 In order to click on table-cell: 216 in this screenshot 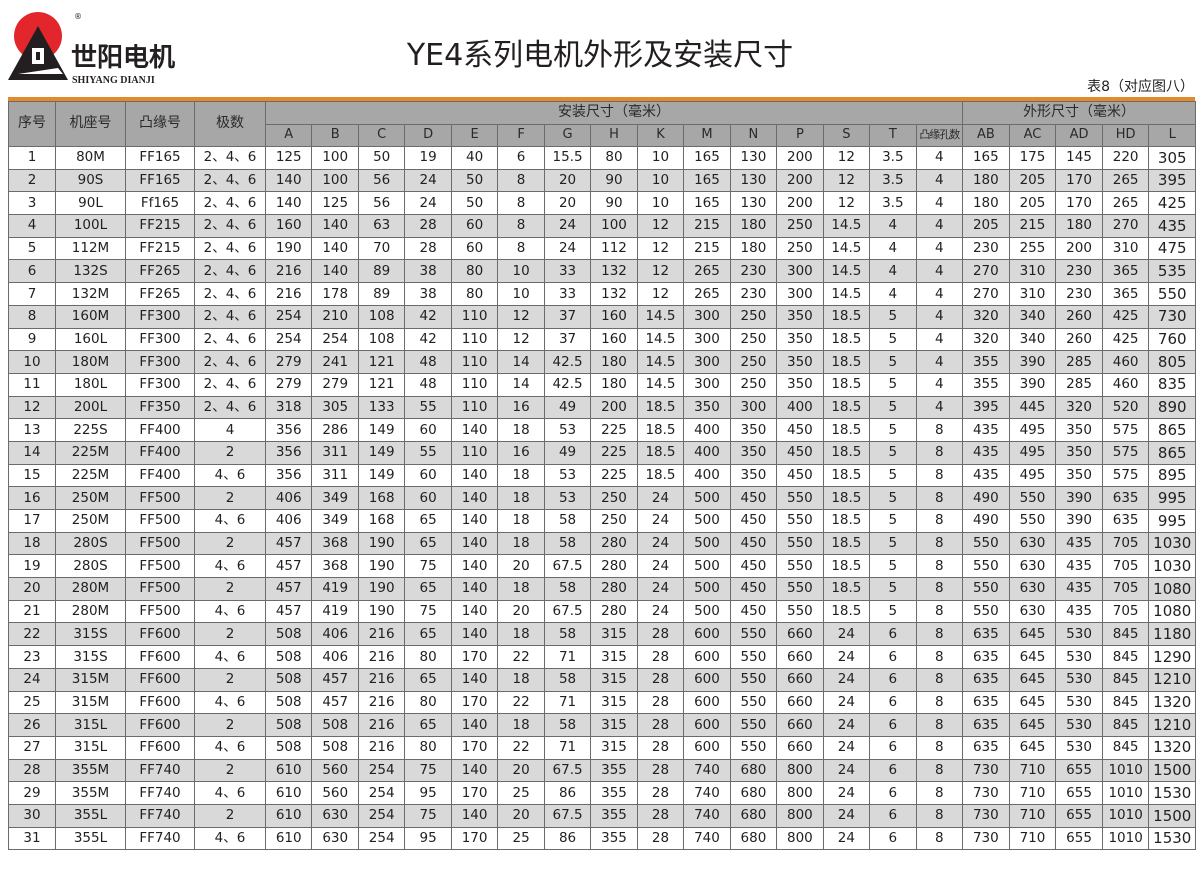, I will do `click(381, 679)`.